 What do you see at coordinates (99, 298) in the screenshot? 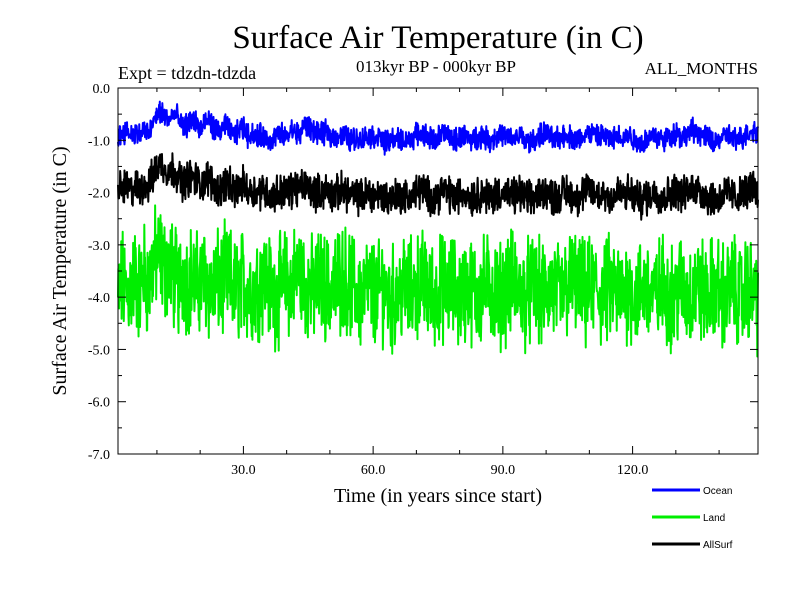
I see `y-tick-label: -4.0` at bounding box center [99, 298].